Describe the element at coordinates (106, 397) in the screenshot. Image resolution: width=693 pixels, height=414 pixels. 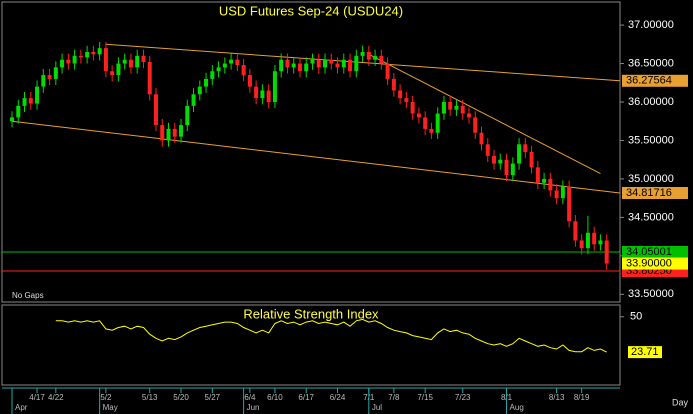
I see `x-tick-label: 5/2` at that location.